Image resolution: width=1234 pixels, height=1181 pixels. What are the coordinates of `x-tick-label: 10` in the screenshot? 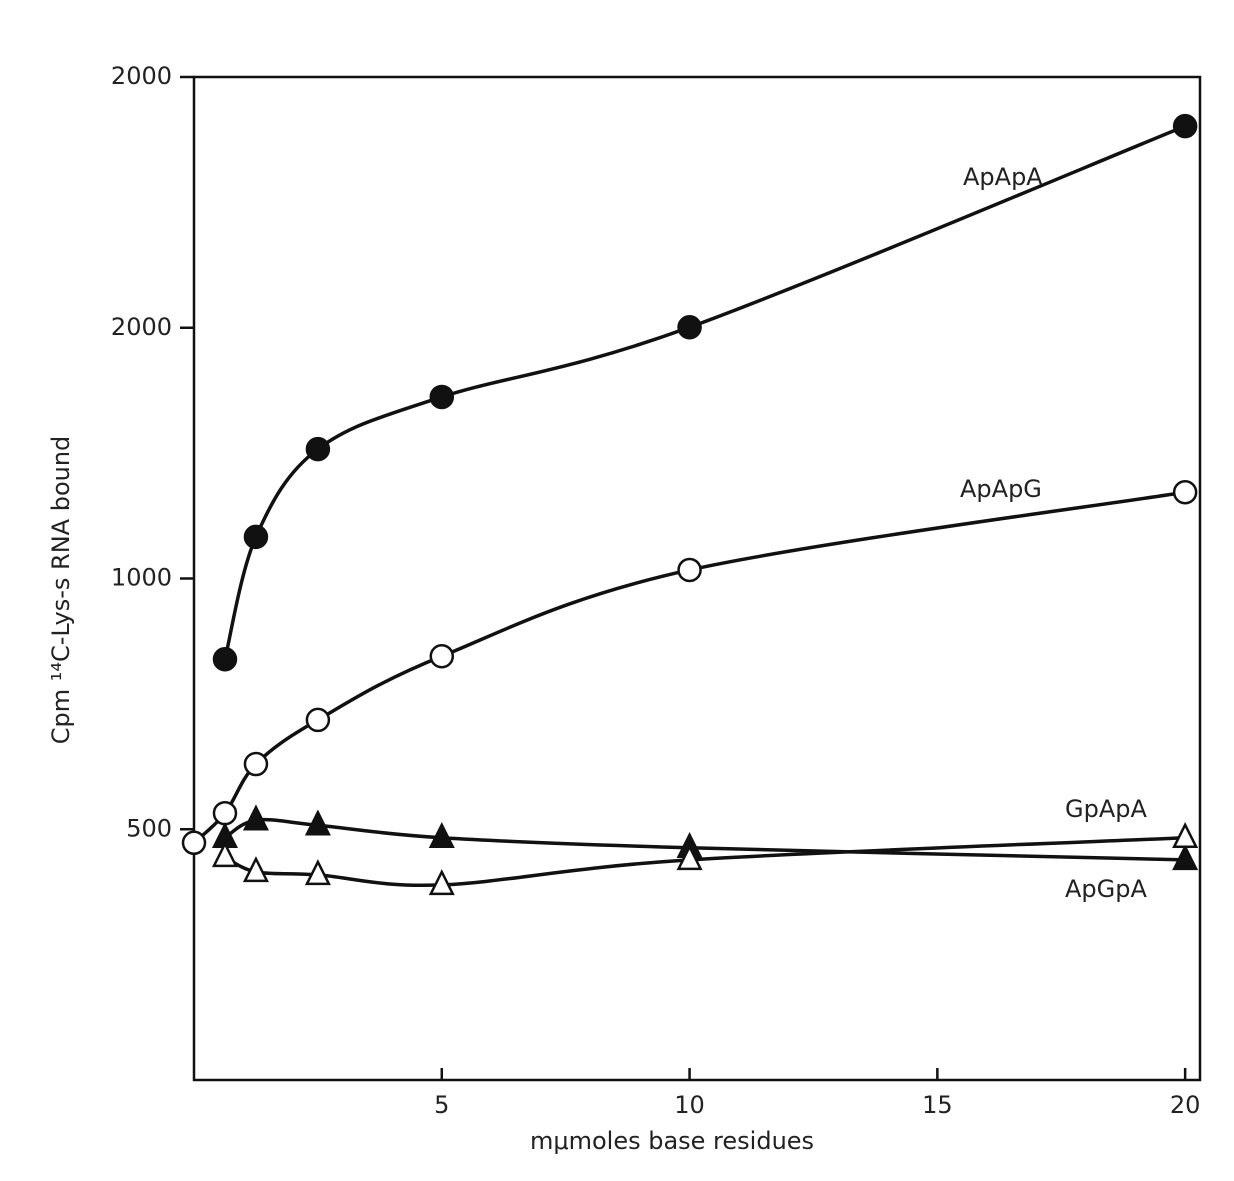 It's located at (689, 1105).